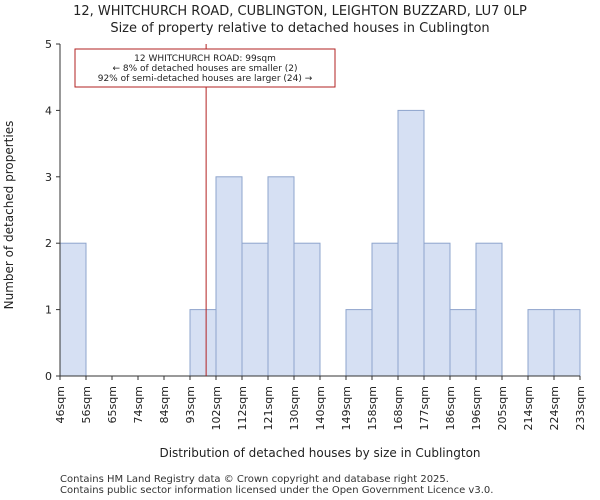 The height and width of the screenshot is (500, 600). What do you see at coordinates (242, 408) in the screenshot?
I see `x-tick-label: 112sqm` at bounding box center [242, 408].